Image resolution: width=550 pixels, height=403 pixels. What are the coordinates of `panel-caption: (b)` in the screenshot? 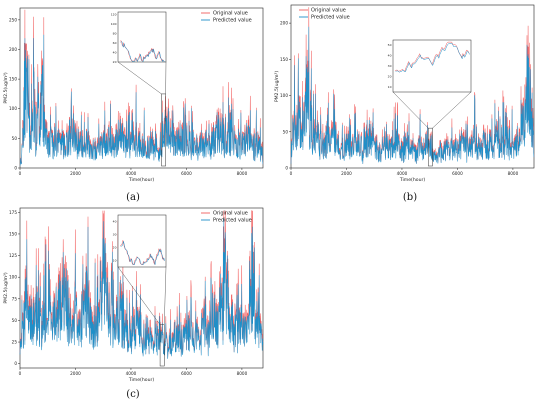 It's located at (410, 197).